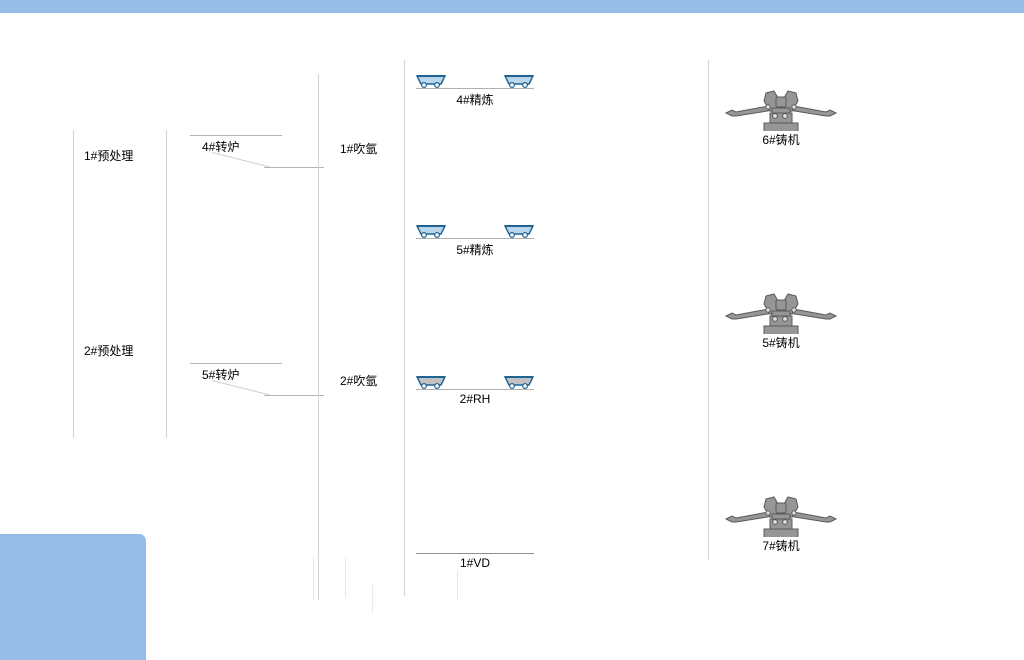  Describe the element at coordinates (359, 381) in the screenshot. I see `station-label-argon-2: 2#吹氩` at that location.